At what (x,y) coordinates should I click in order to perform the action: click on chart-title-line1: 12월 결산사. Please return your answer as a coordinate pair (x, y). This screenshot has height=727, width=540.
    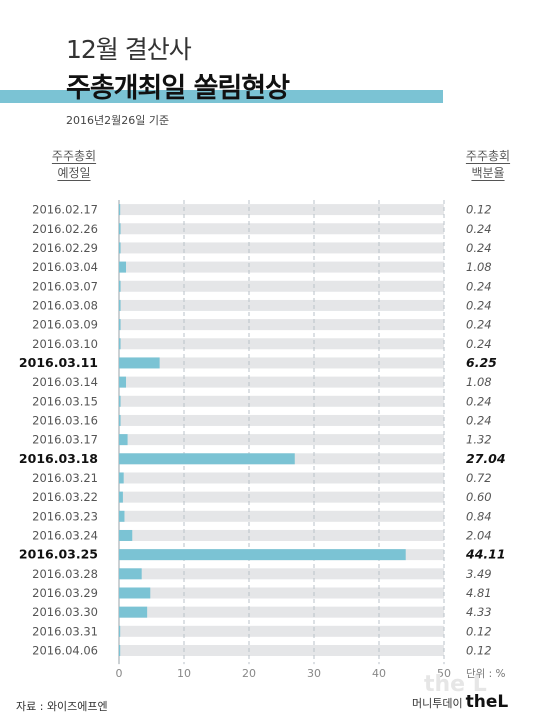
    Looking at the image, I should click on (129, 49).